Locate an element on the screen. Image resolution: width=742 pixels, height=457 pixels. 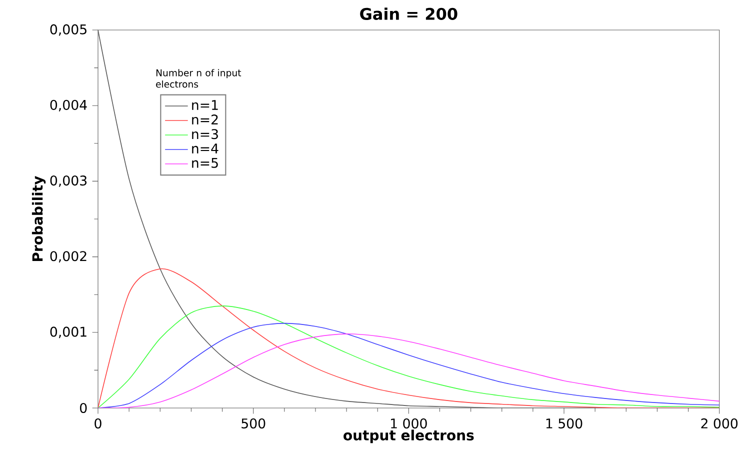
x-tick-label: 2 000 is located at coordinates (719, 423).